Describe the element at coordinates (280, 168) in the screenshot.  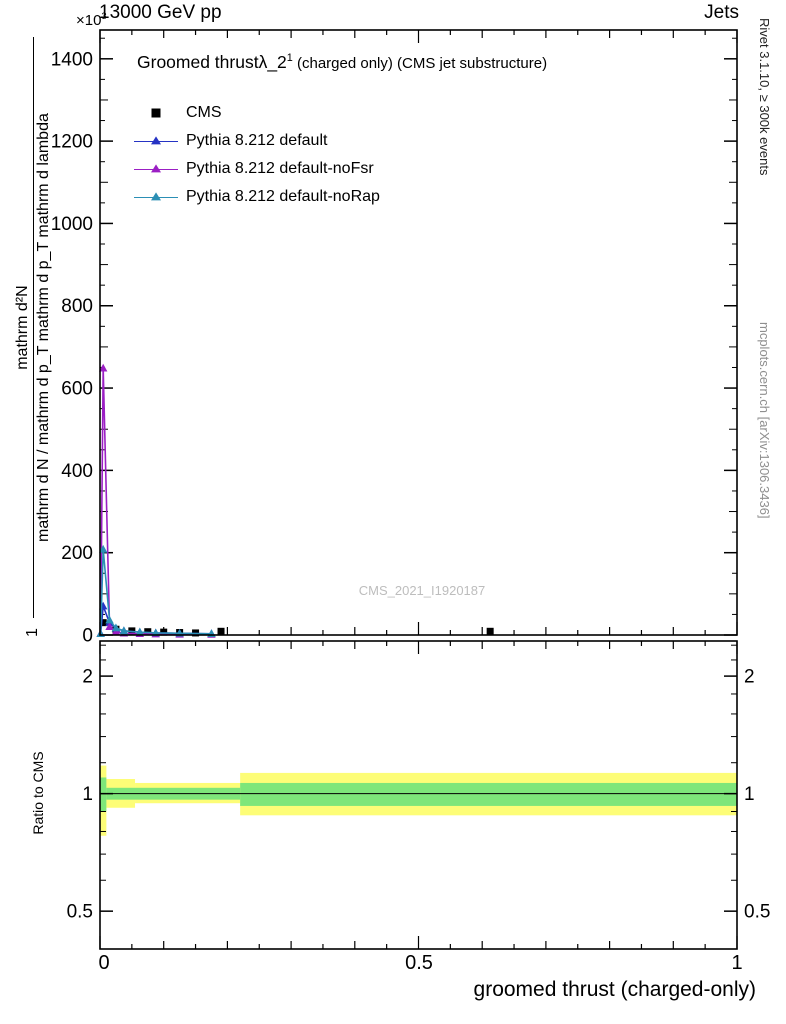
I see `legend-label: Pythia 8.212 default-noFsr` at that location.